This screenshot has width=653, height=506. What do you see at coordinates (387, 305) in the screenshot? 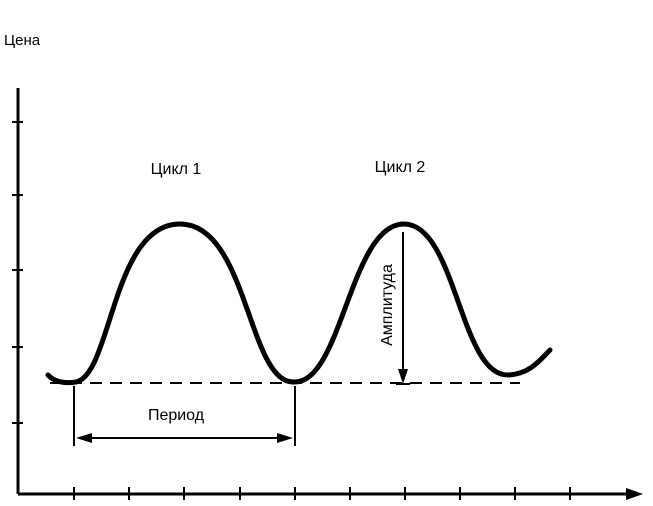
I see `amplitude-label: Амплитуда` at bounding box center [387, 305].